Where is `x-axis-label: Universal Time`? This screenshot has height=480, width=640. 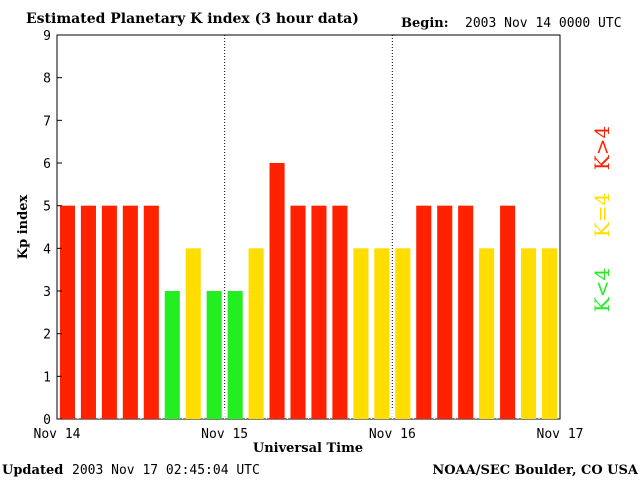 x-axis-label: Universal Time is located at coordinates (308, 448).